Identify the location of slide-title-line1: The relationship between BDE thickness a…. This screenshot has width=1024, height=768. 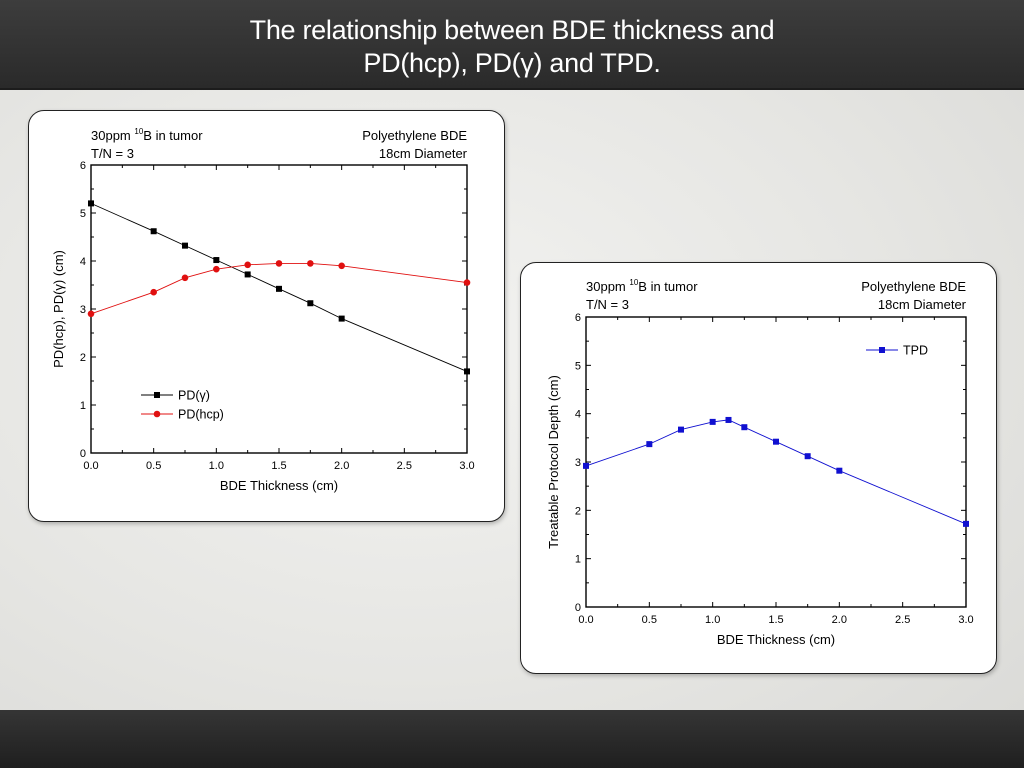
(512, 30).